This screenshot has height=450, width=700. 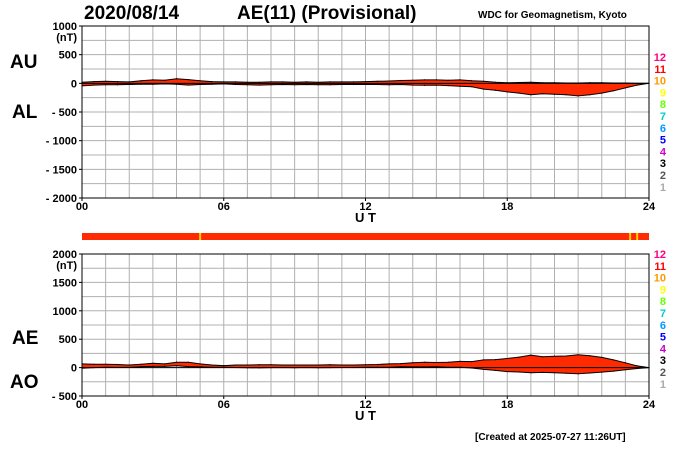 What do you see at coordinates (65, 283) in the screenshot?
I see `y-tick-label: 1500` at bounding box center [65, 283].